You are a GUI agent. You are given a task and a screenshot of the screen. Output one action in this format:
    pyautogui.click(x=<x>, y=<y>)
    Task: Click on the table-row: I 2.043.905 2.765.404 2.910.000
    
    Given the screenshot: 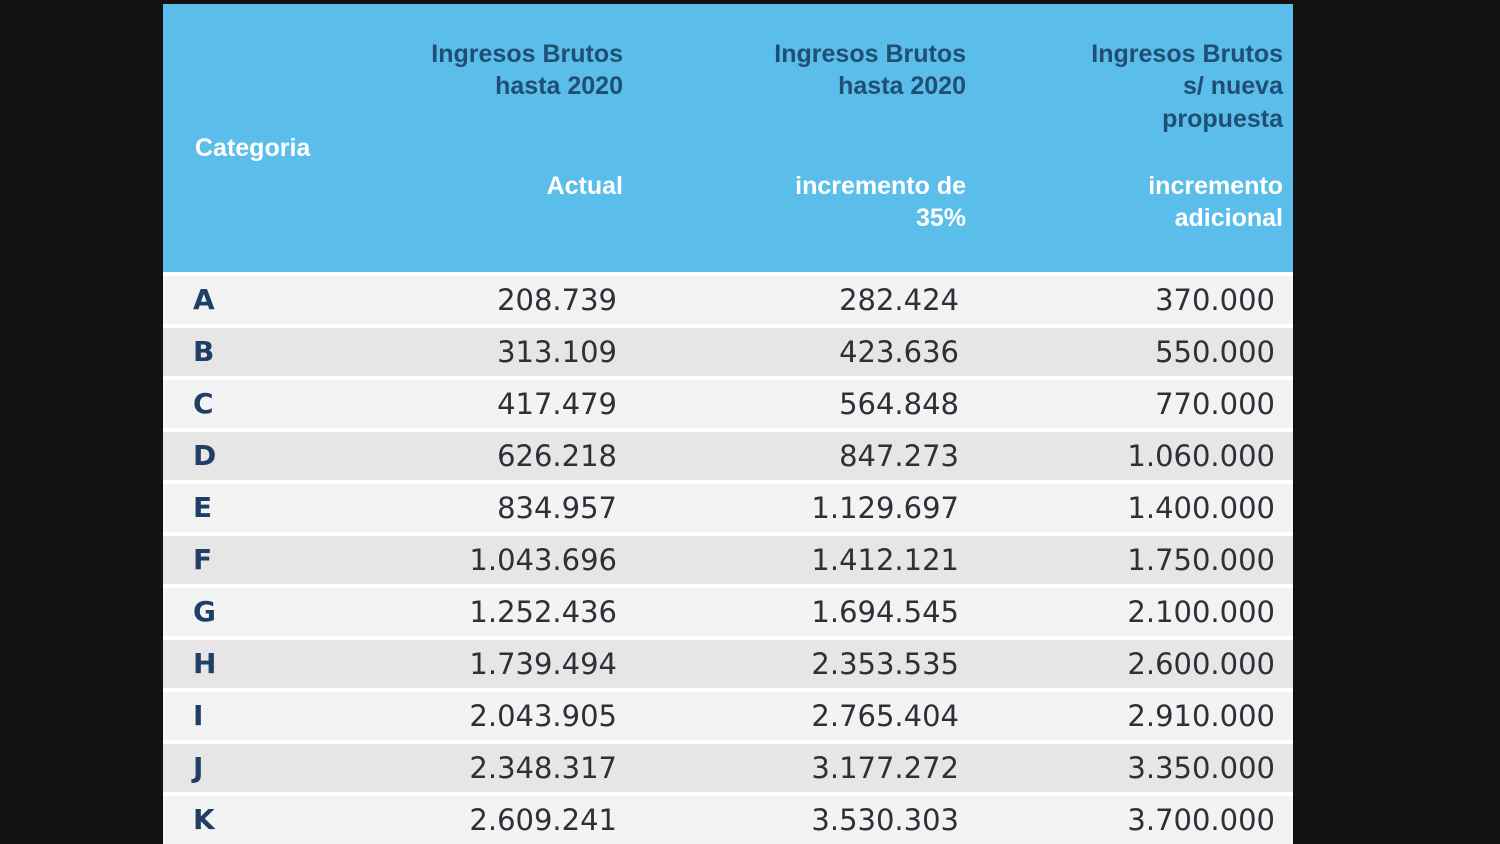 What is the action you would take?
    pyautogui.click(x=728, y=716)
    